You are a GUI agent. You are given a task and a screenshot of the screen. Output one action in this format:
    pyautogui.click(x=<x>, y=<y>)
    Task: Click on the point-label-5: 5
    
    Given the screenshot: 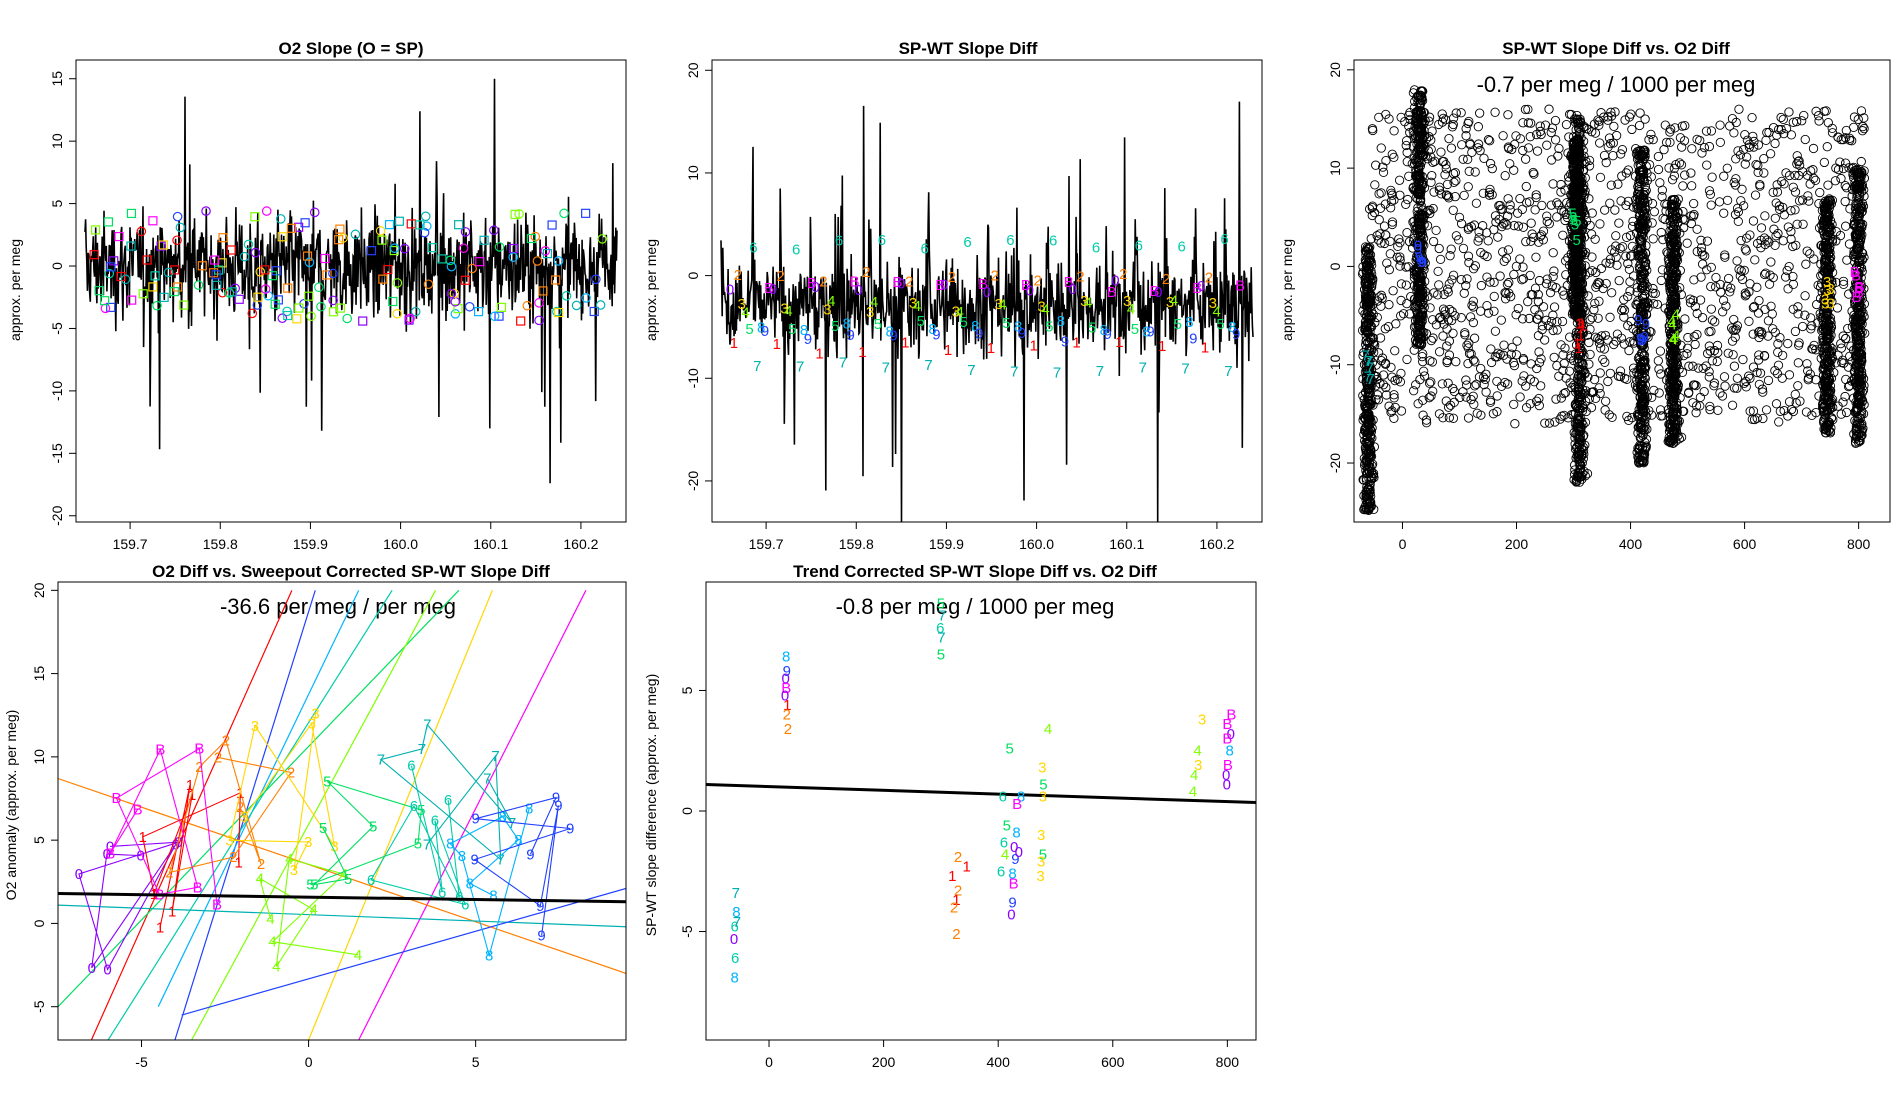 What is the action you would take?
    pyautogui.click(x=878, y=324)
    